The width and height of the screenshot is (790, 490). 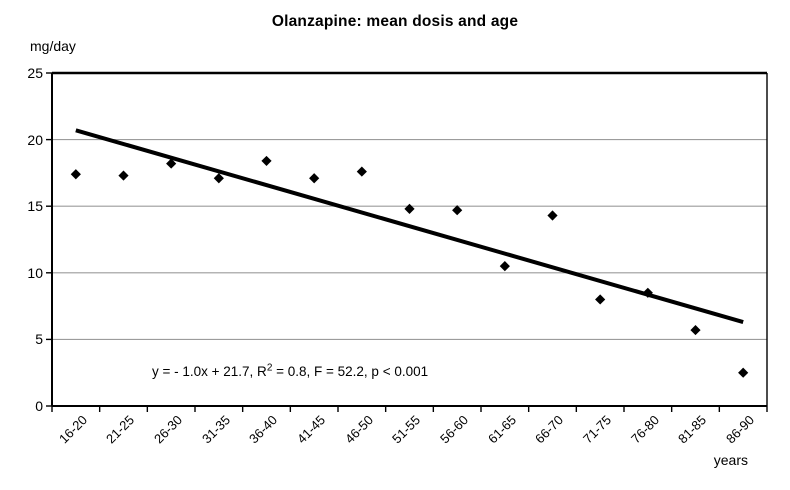 What do you see at coordinates (35, 206) in the screenshot?
I see `y-tick-label: 15` at bounding box center [35, 206].